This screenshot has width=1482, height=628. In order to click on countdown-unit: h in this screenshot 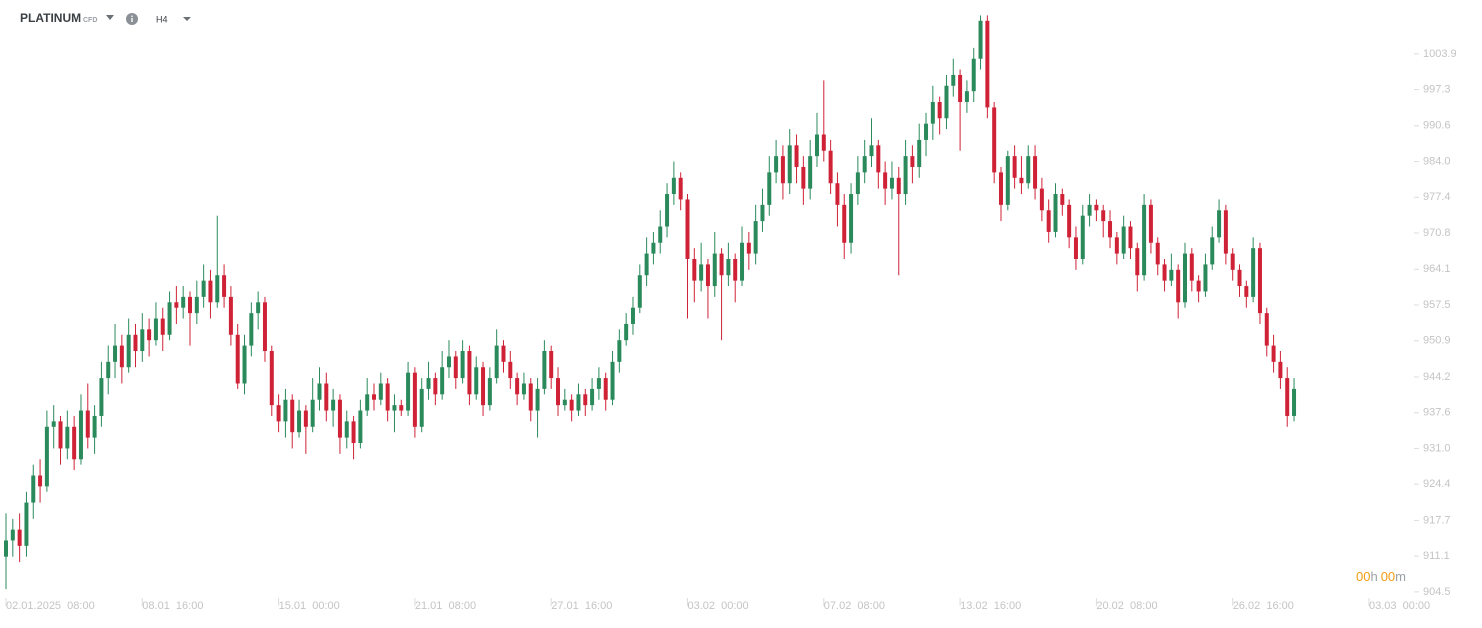, I will do `click(1373, 576)`.